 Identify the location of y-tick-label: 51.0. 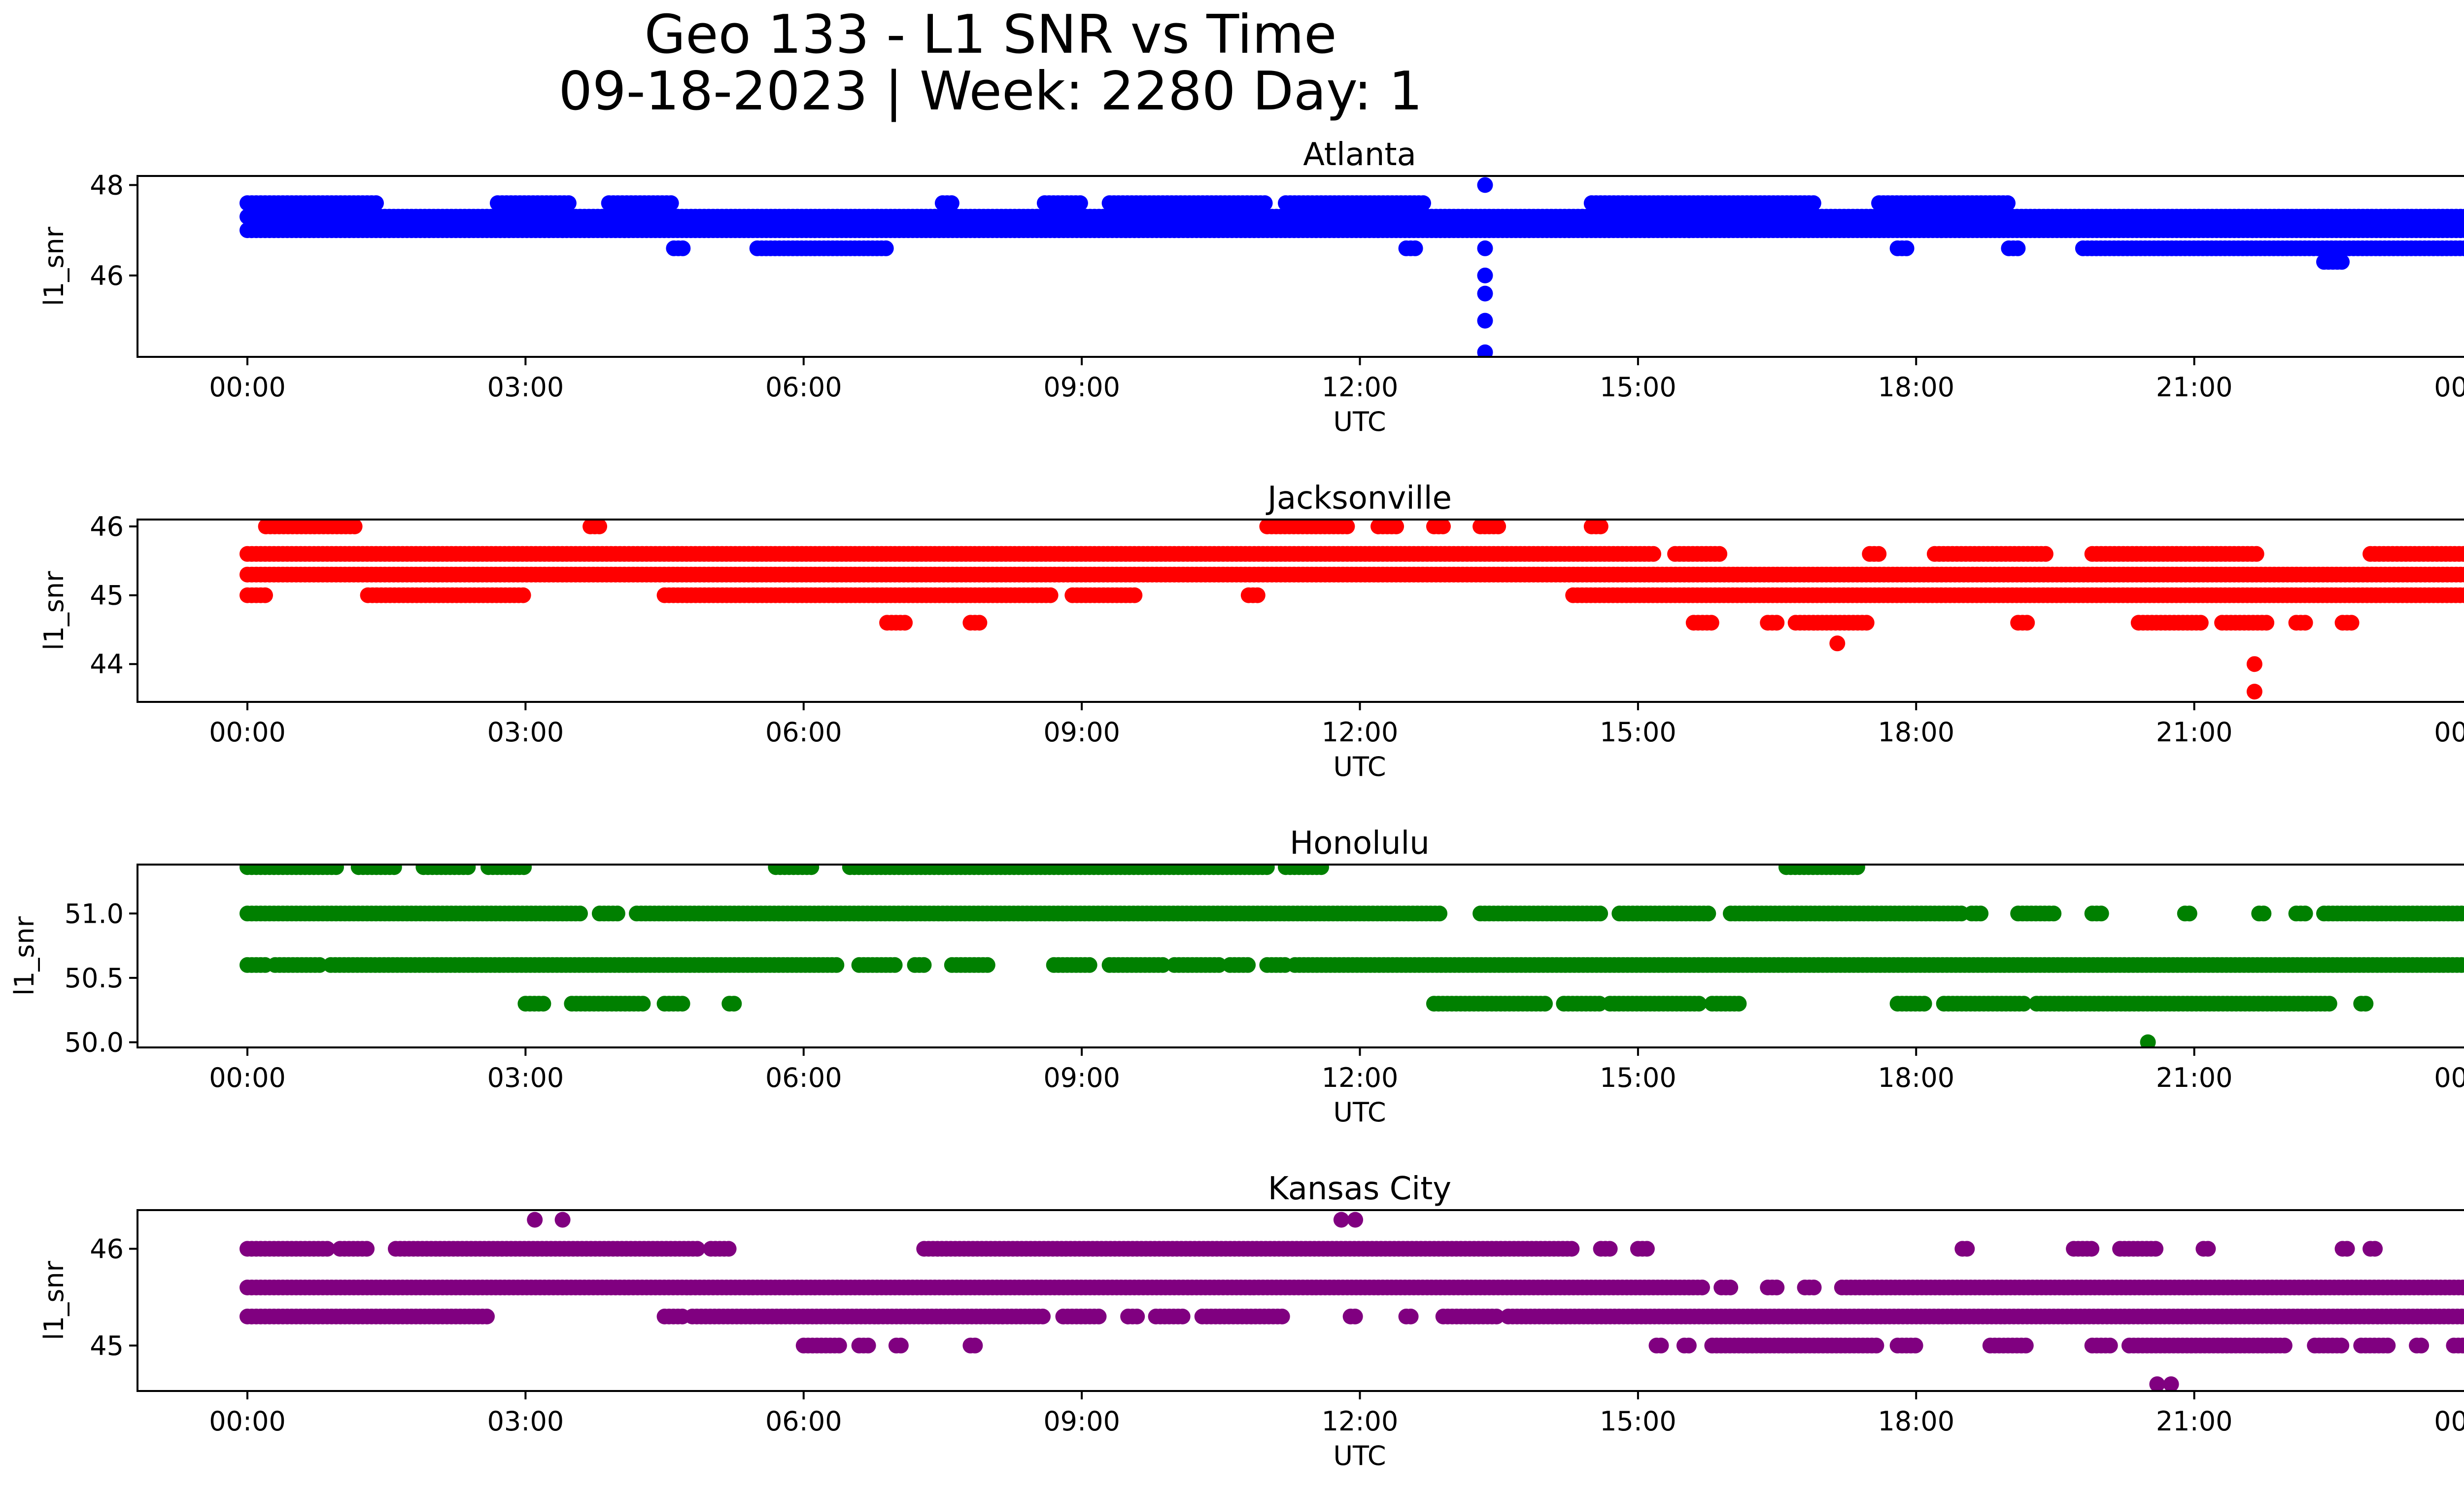
(94, 913).